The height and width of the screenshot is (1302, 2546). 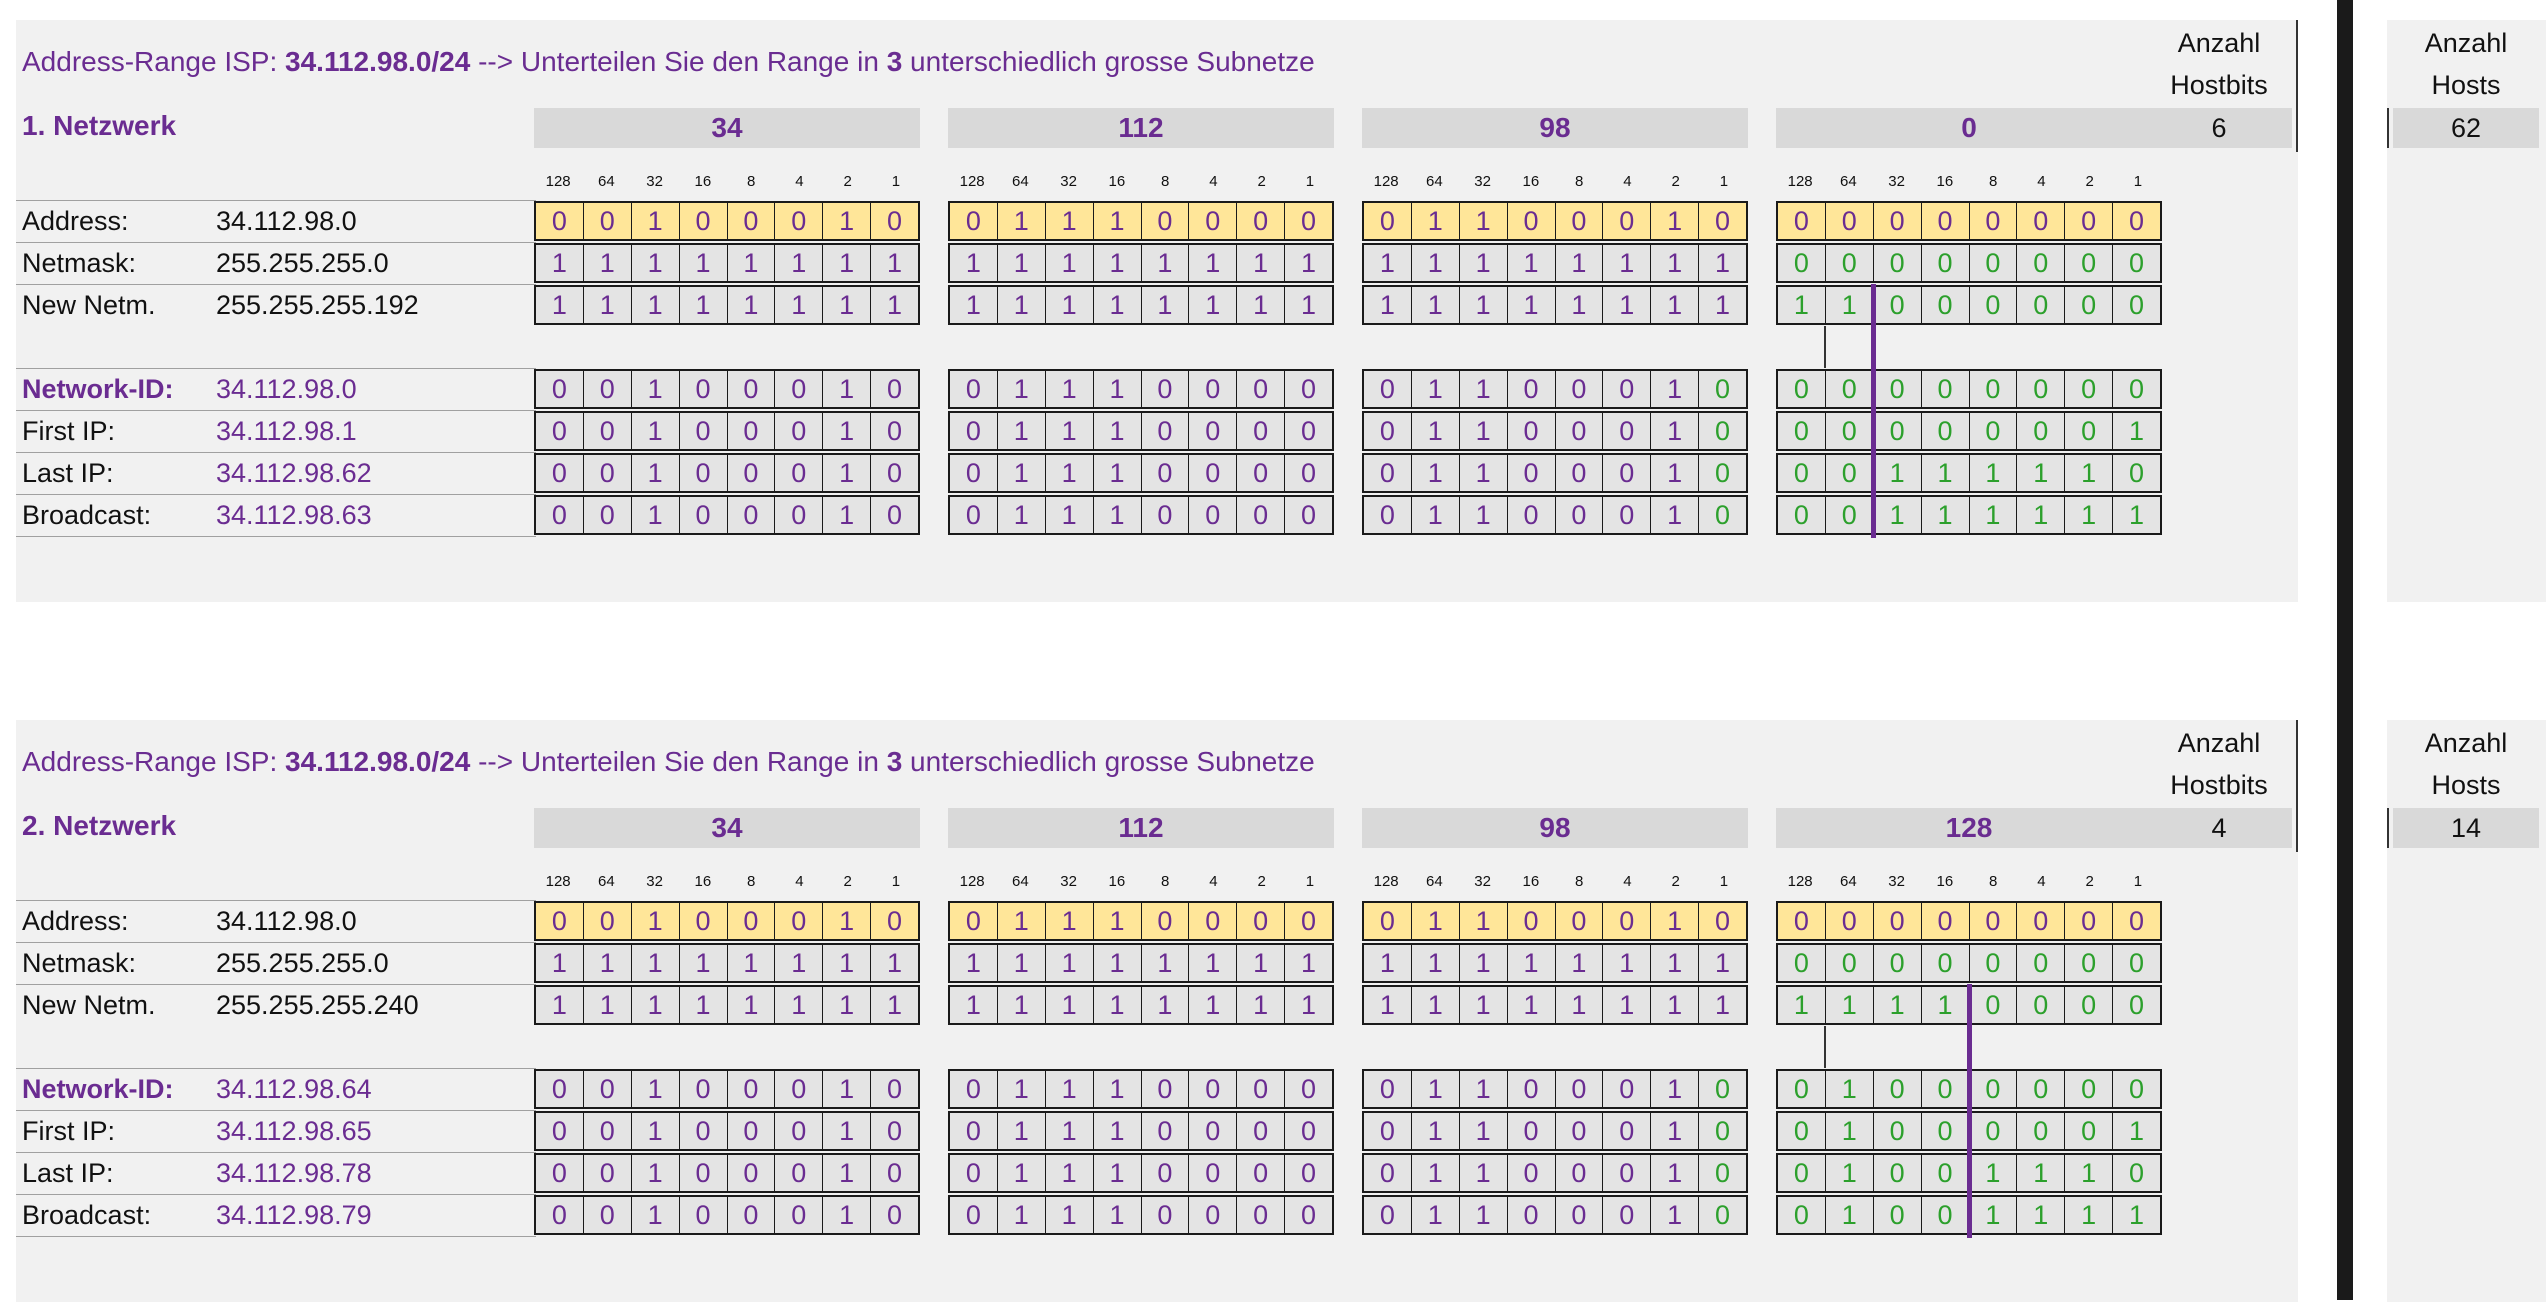 I want to click on row-separator, so click(x=276, y=900).